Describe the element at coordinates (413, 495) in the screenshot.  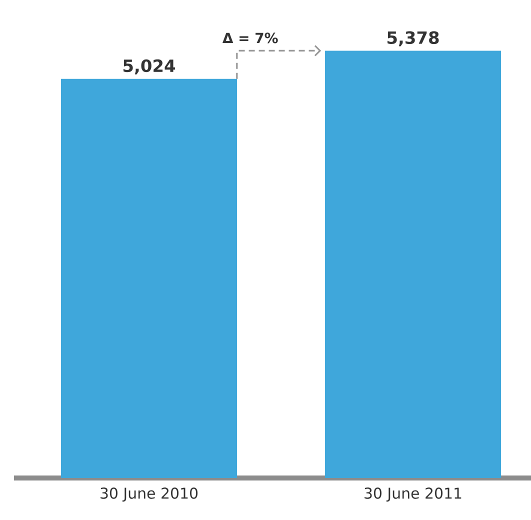
I see `x-tick-label: 30 June 2011` at that location.